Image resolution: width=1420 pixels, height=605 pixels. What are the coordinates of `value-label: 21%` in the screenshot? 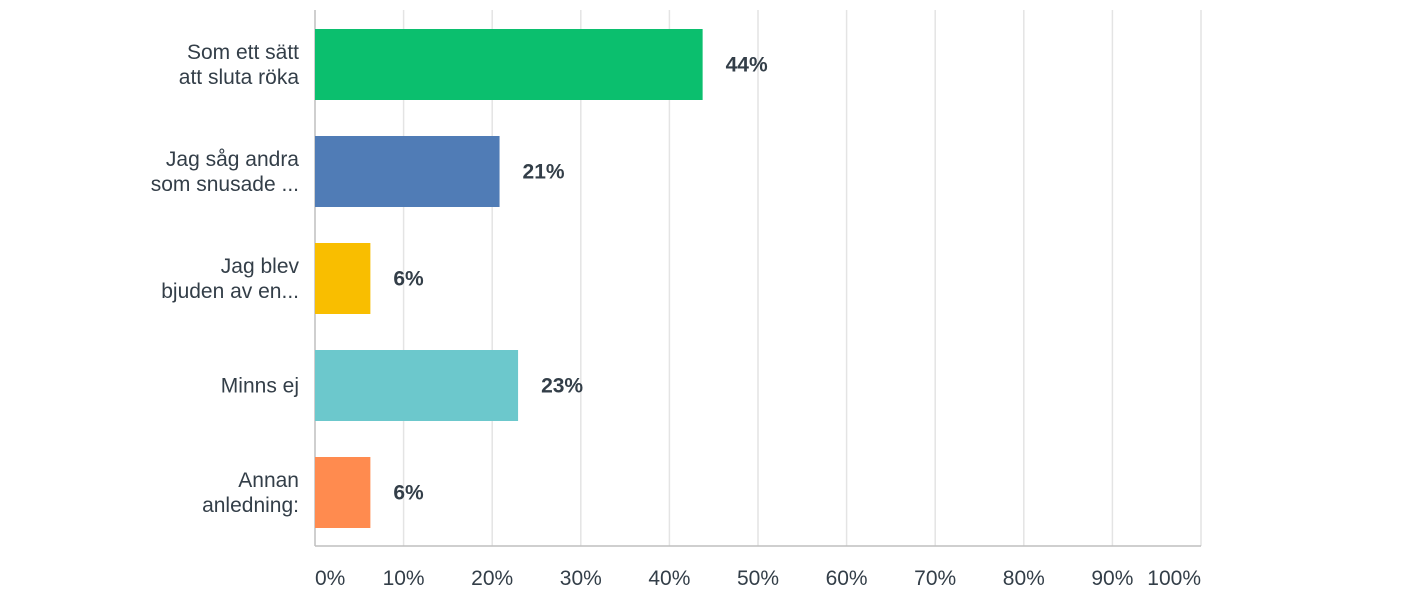 It's located at (544, 172).